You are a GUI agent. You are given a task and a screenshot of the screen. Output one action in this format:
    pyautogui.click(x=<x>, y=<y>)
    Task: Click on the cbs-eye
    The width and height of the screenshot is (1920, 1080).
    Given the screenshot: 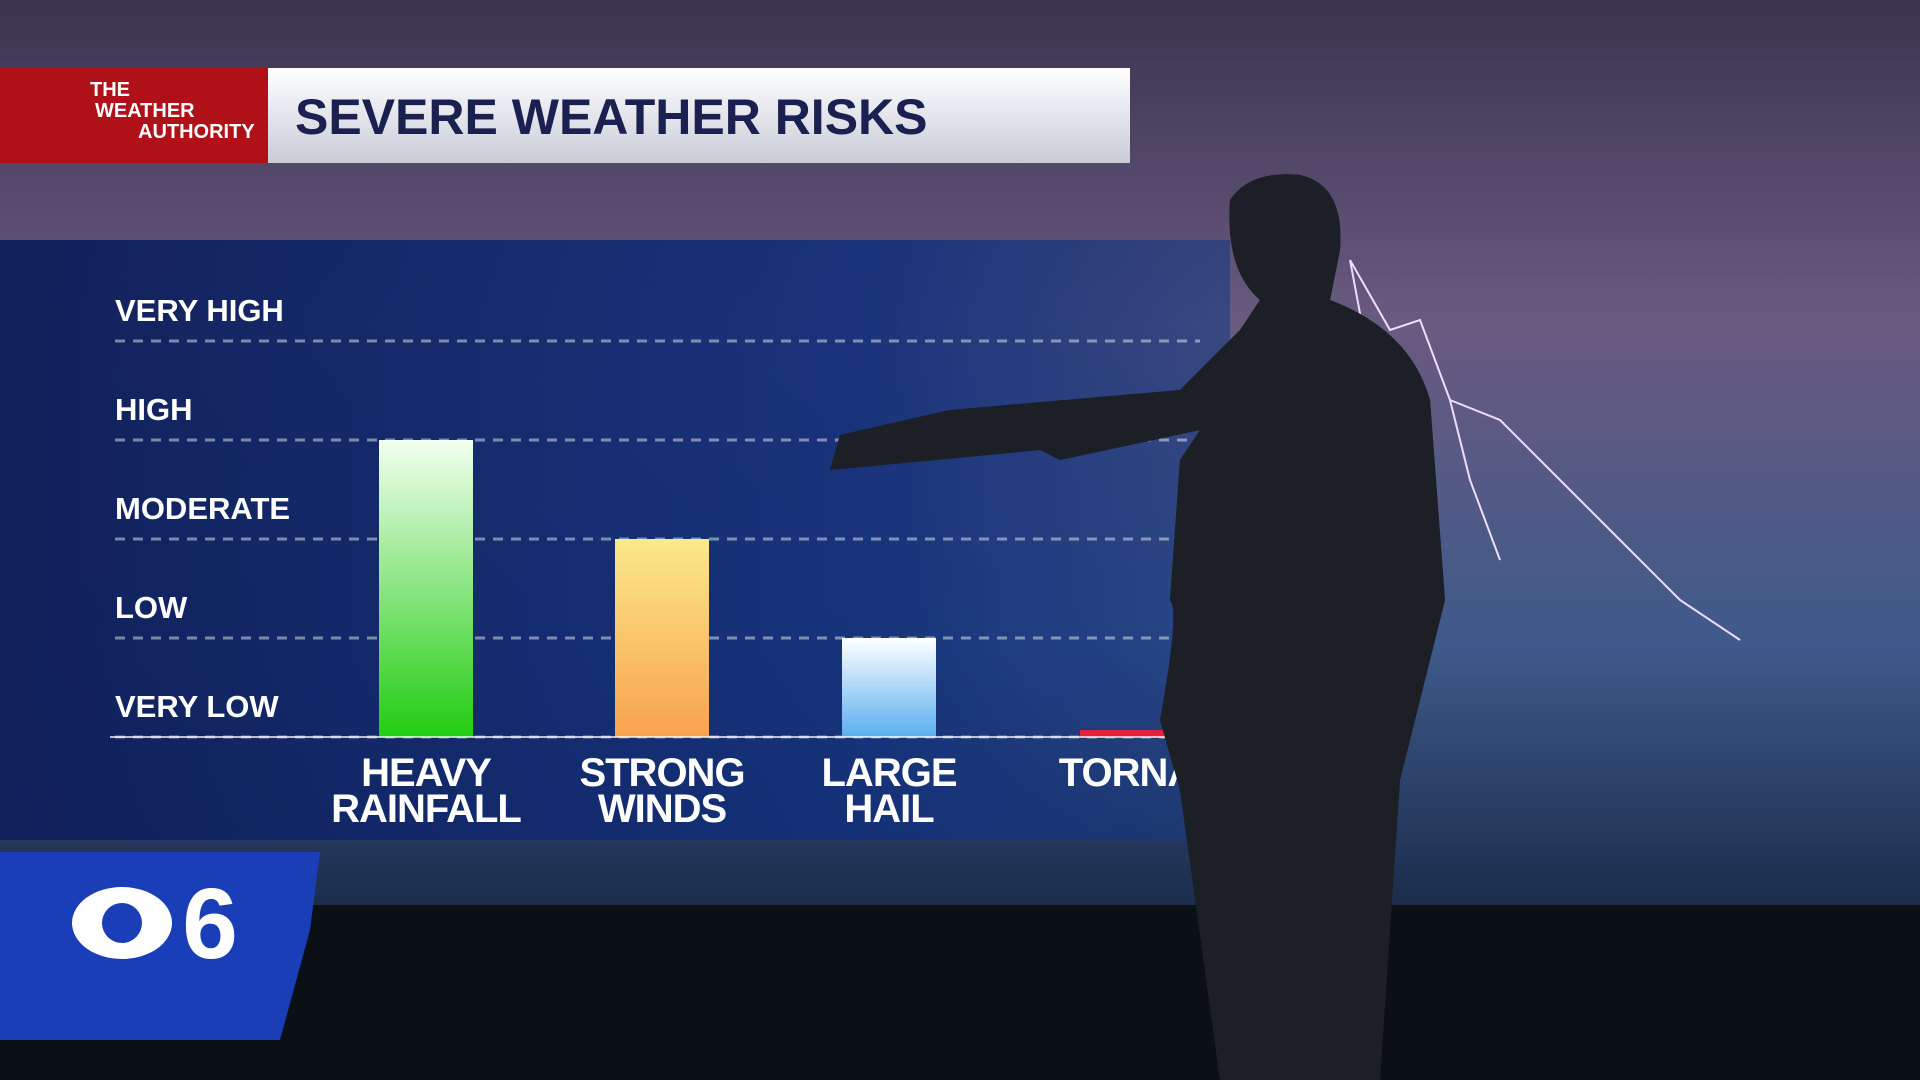 What is the action you would take?
    pyautogui.click(x=122, y=923)
    